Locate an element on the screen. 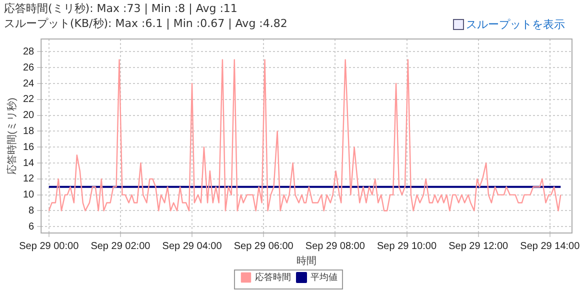 Image resolution: width=583 pixels, height=292 pixels. legend-label: 平均値 is located at coordinates (324, 277).